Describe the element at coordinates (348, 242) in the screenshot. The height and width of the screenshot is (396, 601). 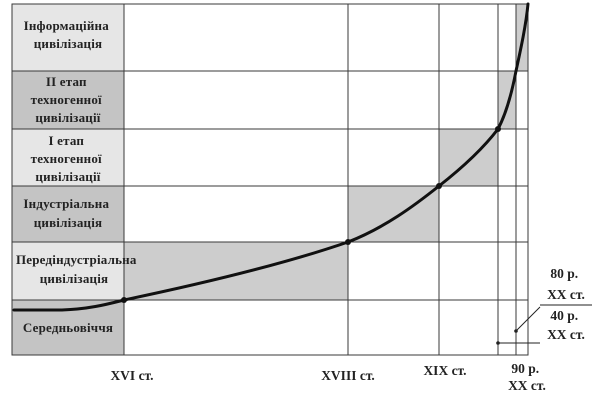
I see `curve-point-xviii` at that location.